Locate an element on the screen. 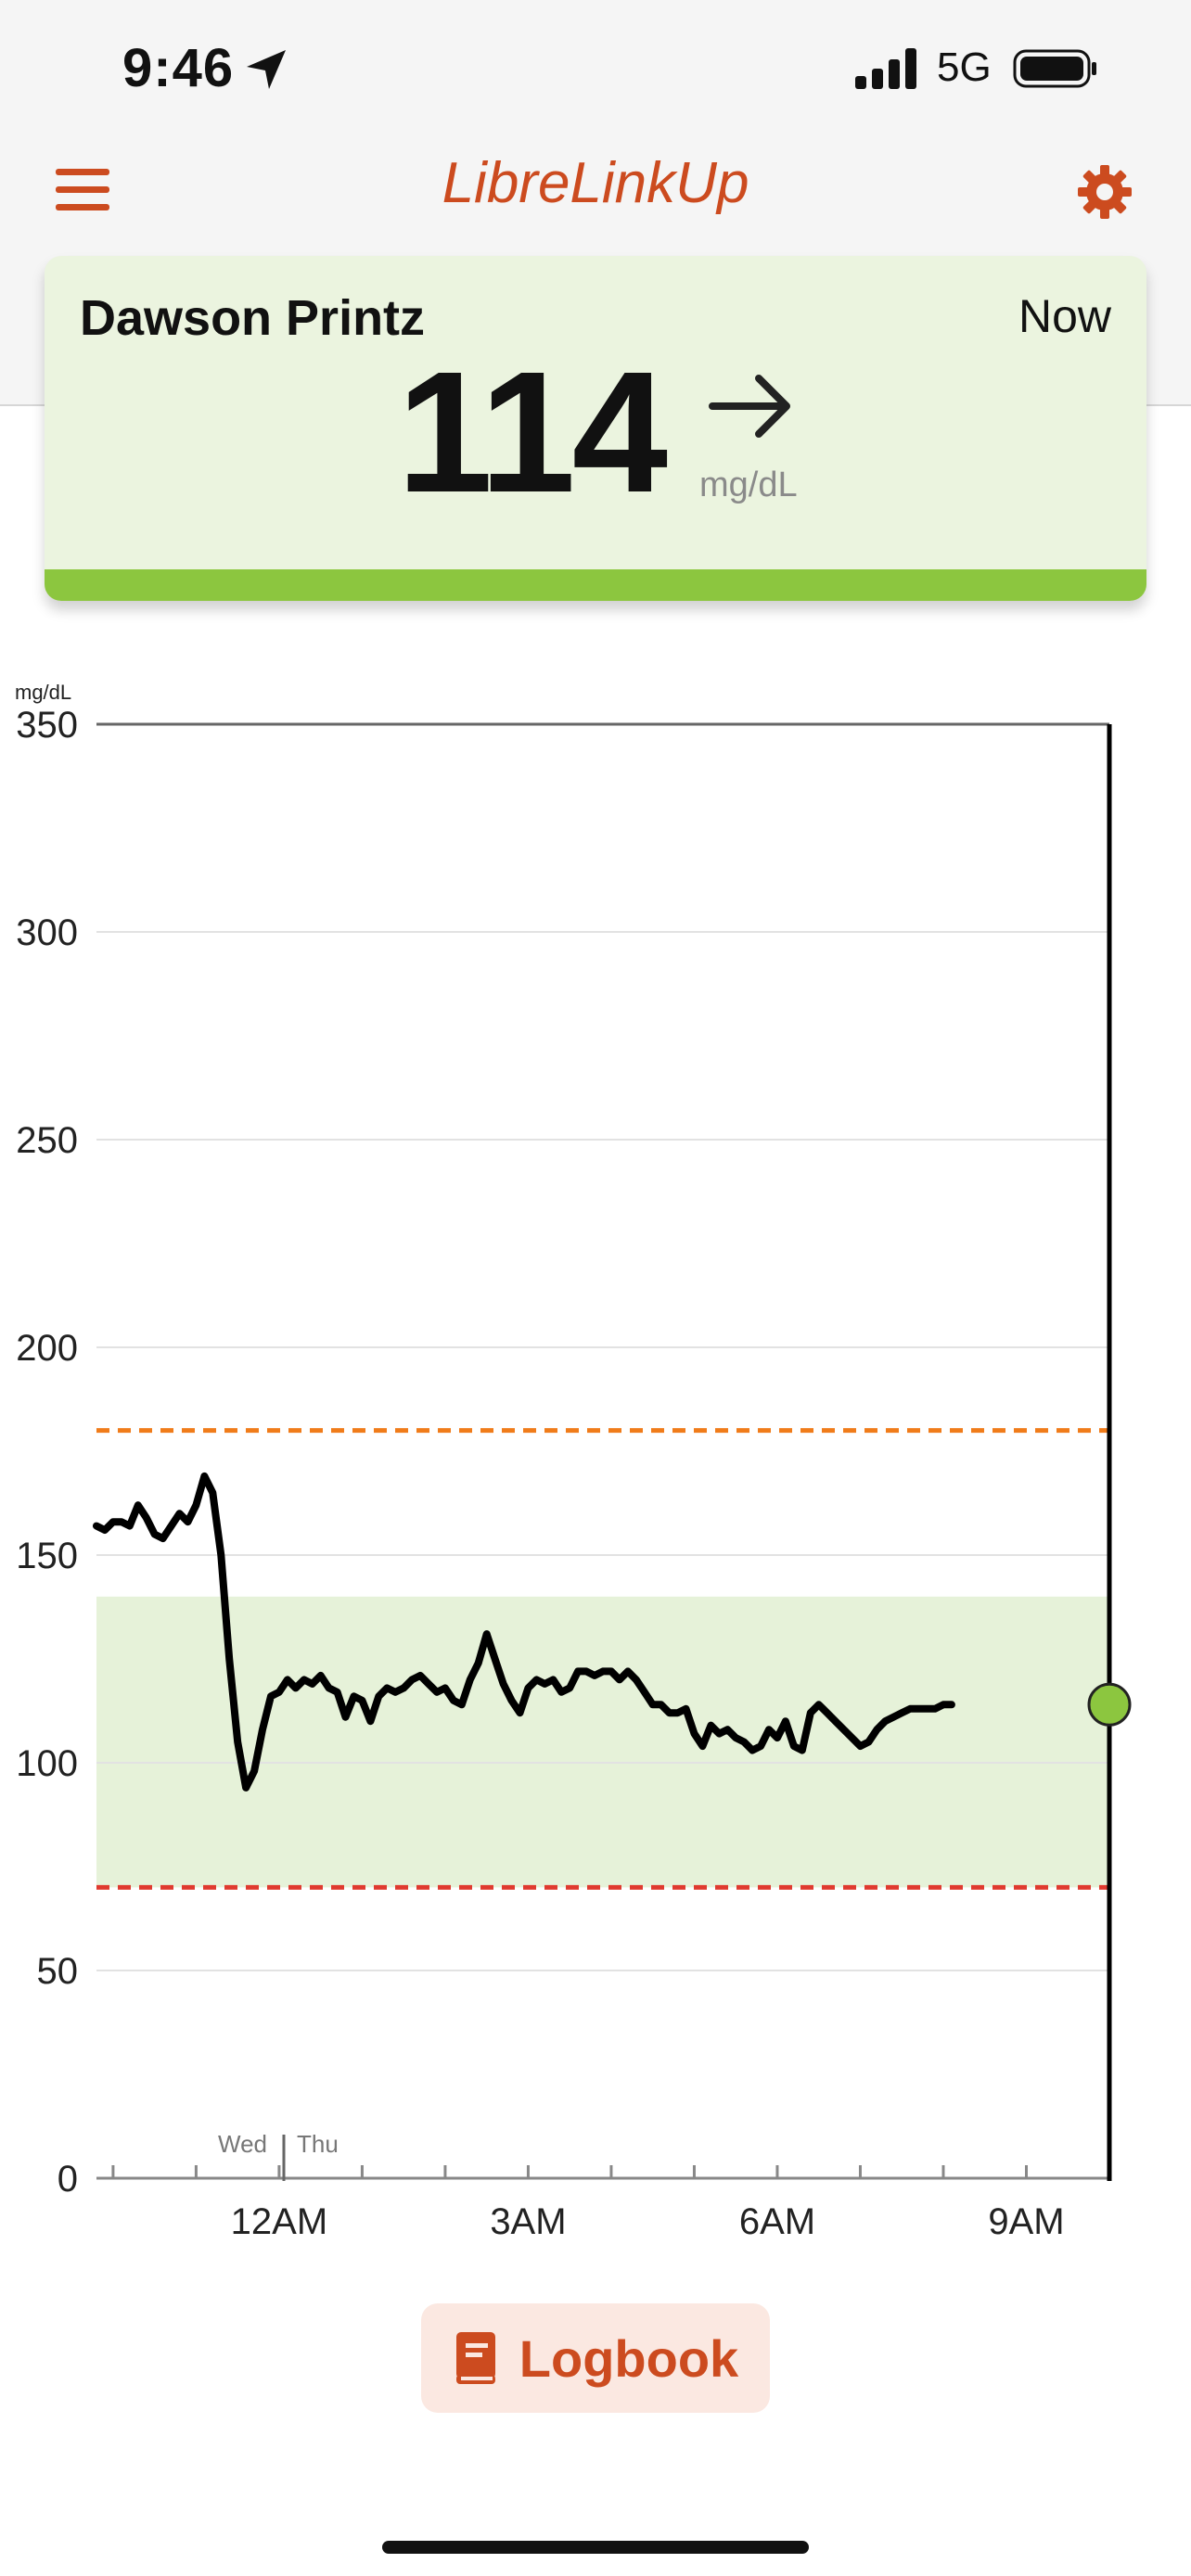 The height and width of the screenshot is (2576, 1191). reading-time: Now is located at coordinates (1064, 316).